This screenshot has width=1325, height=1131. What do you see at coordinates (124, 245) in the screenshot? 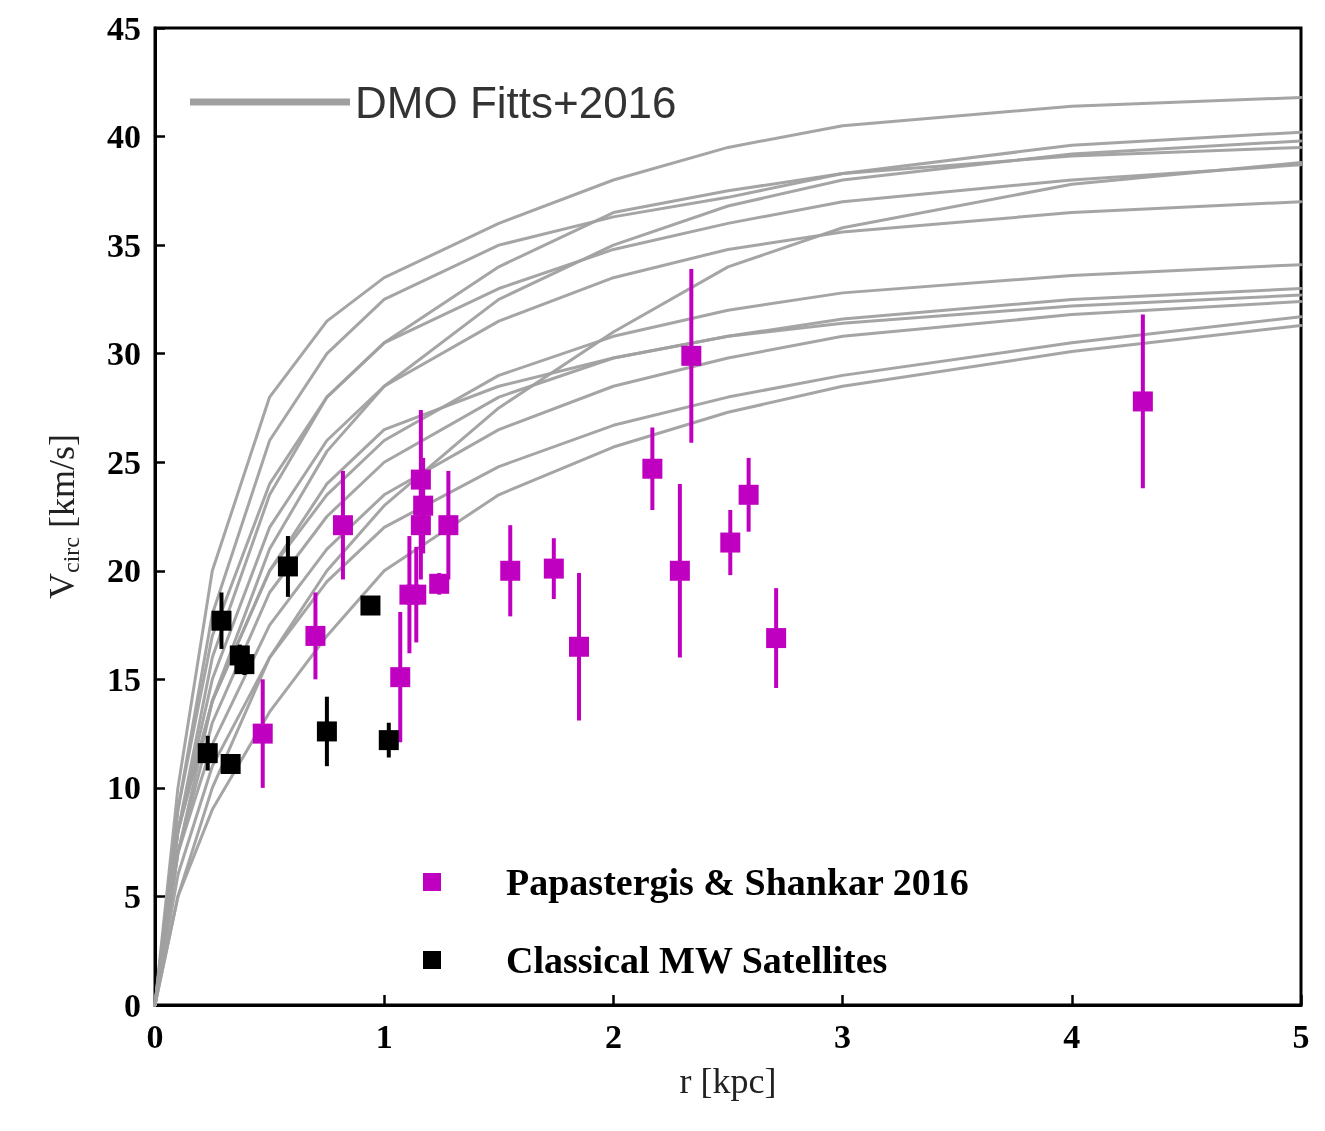
I see `y-tick-label: 35` at bounding box center [124, 245].